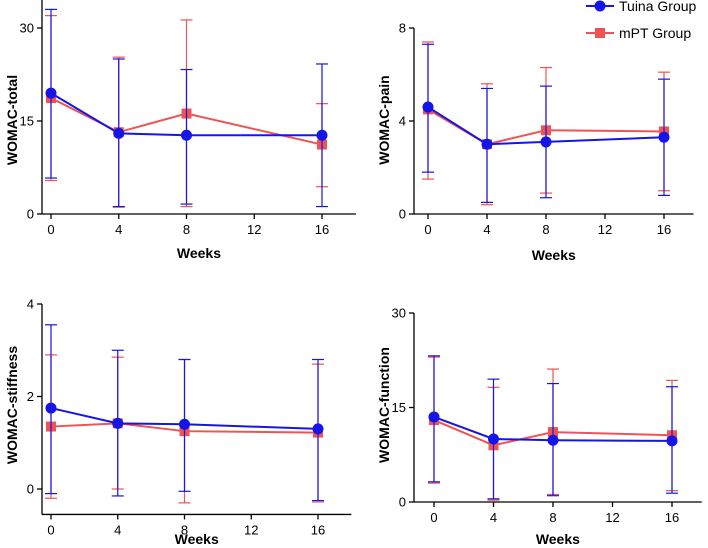  Describe the element at coordinates (402, 28) in the screenshot. I see `y-tick-label: 8` at that location.